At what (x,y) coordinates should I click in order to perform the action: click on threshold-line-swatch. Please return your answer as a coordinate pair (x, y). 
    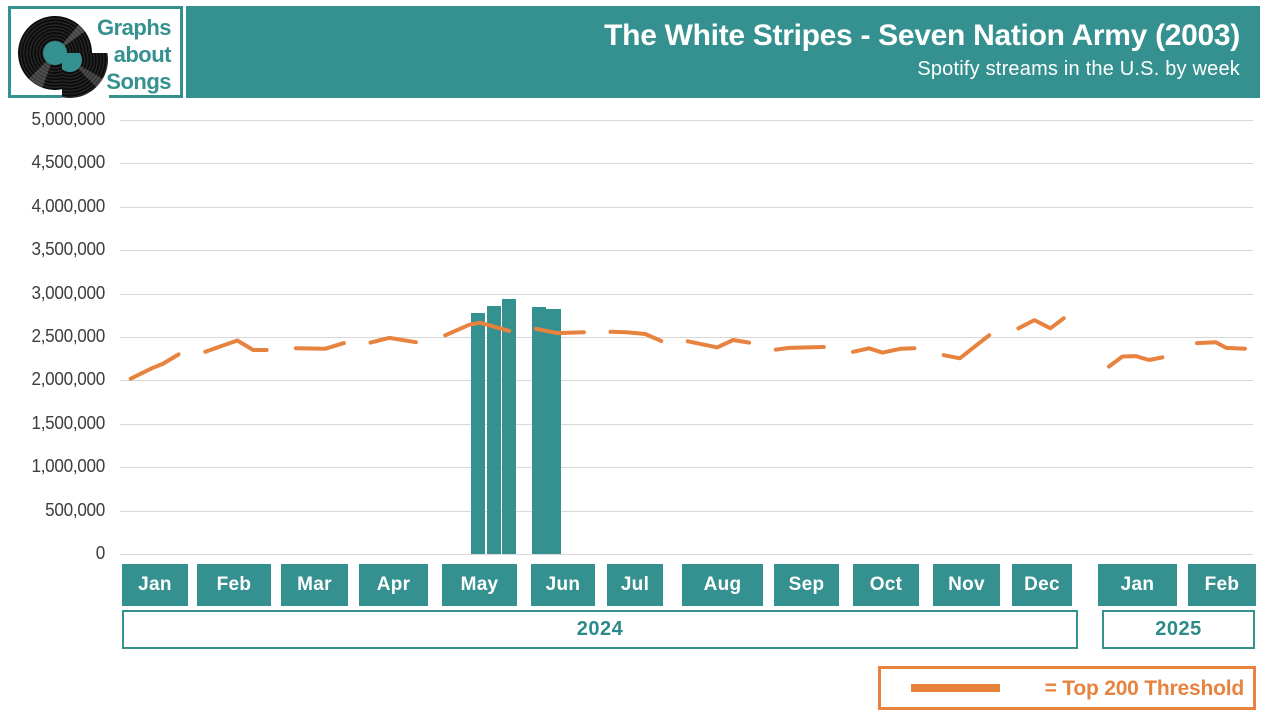
    Looking at the image, I should click on (955, 688).